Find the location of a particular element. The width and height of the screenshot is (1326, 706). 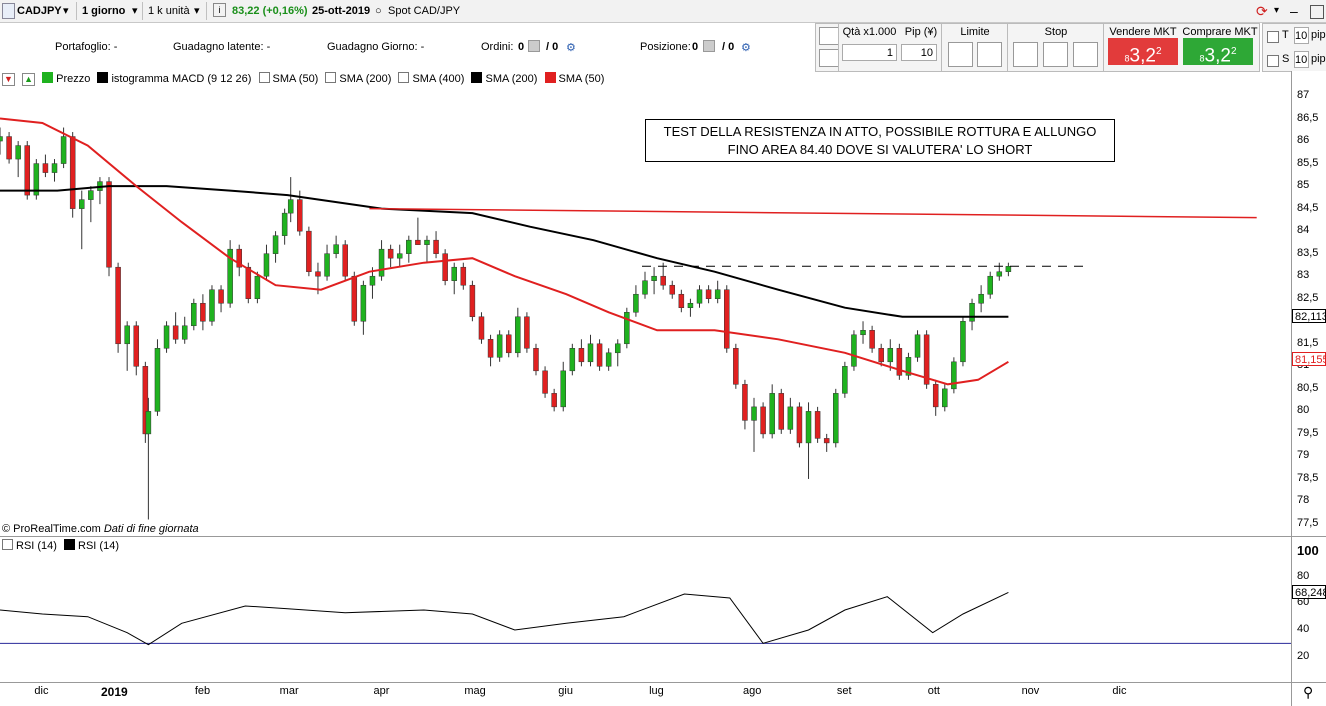

price-tick-label: 81,5 is located at coordinates (1308, 342).